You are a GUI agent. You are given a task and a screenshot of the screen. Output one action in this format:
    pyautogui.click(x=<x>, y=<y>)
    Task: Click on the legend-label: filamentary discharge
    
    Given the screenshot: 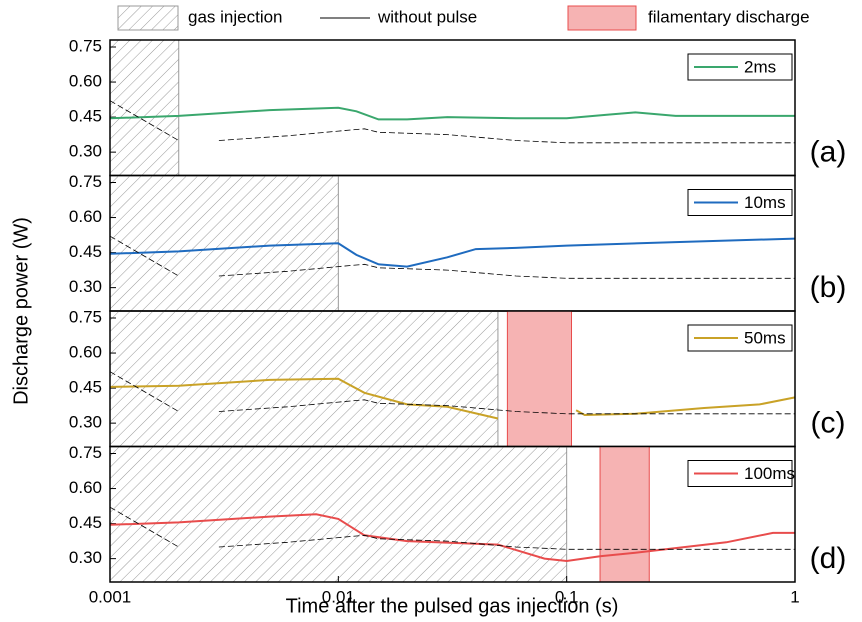 What is the action you would take?
    pyautogui.click(x=729, y=16)
    